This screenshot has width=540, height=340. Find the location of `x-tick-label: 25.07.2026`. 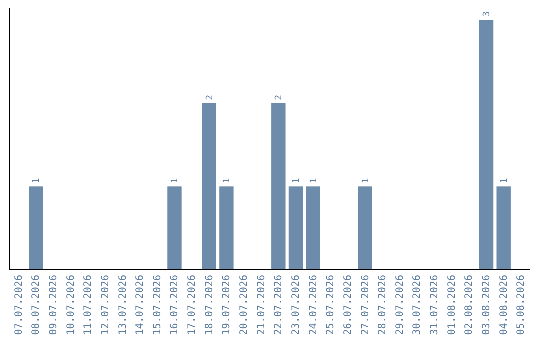

x-tick-label: 25.07.2026 is located at coordinates (331, 305).